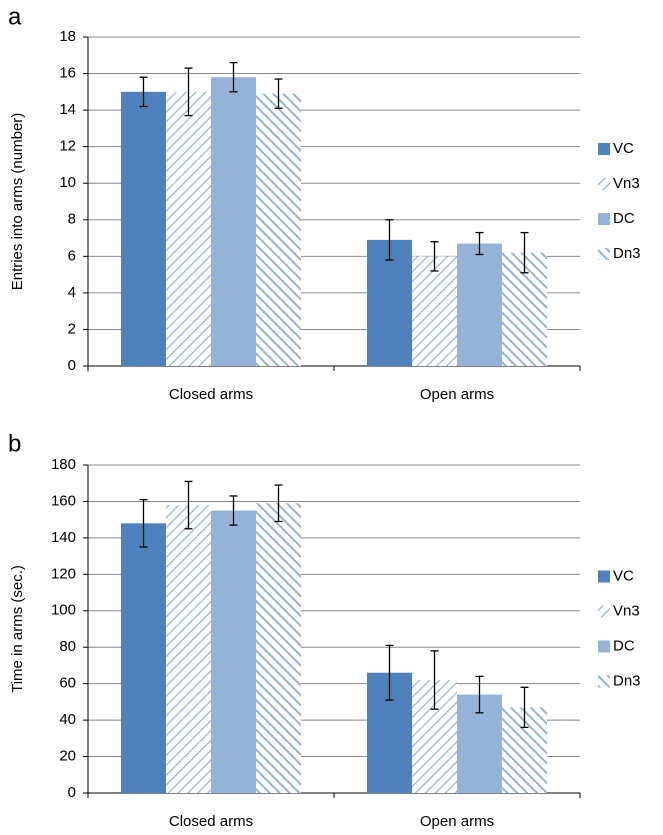  Describe the element at coordinates (67, 109) in the screenshot. I see `y-tick-label: 14` at that location.